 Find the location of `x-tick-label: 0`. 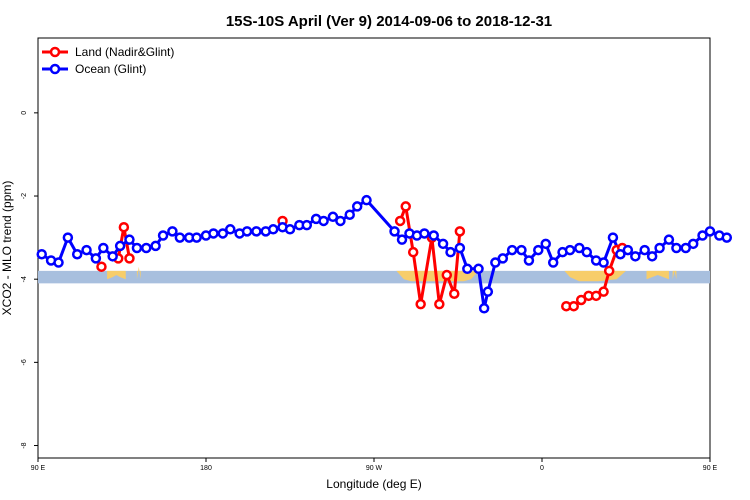

x-tick-label: 0 is located at coordinates (542, 468).